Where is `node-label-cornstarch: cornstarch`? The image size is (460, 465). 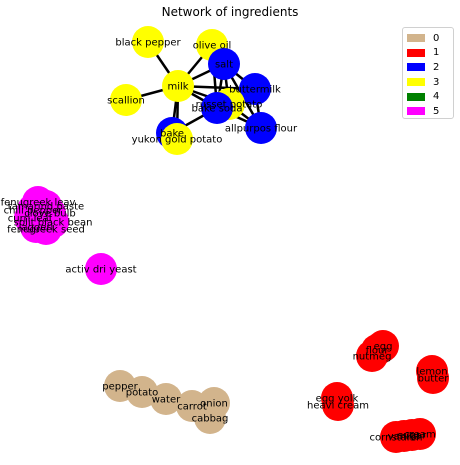
node-label-cornstarch: cornstarch is located at coordinates (396, 438).